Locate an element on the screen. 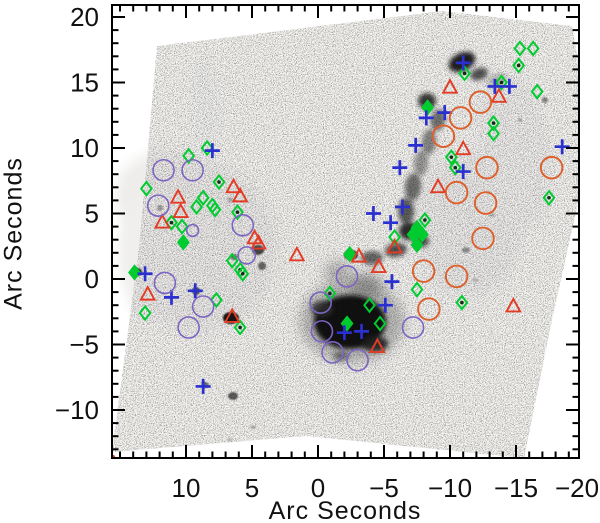 Image resolution: width=600 pixels, height=523 pixels. y-tick-label: 5 is located at coordinates (92, 214).